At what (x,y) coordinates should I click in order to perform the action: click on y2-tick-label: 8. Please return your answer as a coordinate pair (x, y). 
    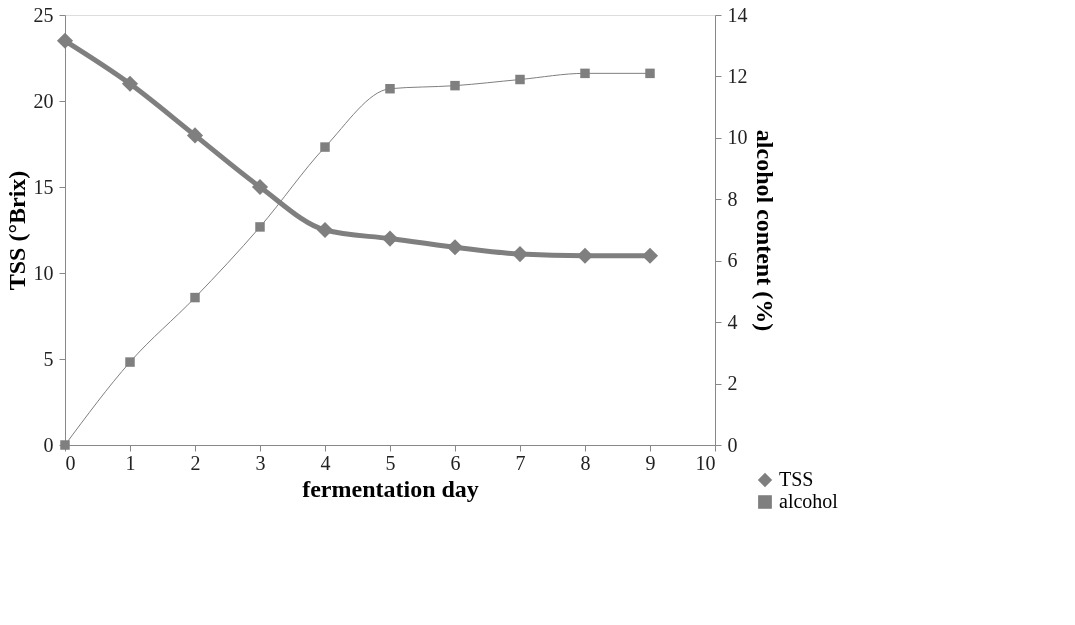
    Looking at the image, I should click on (732, 198).